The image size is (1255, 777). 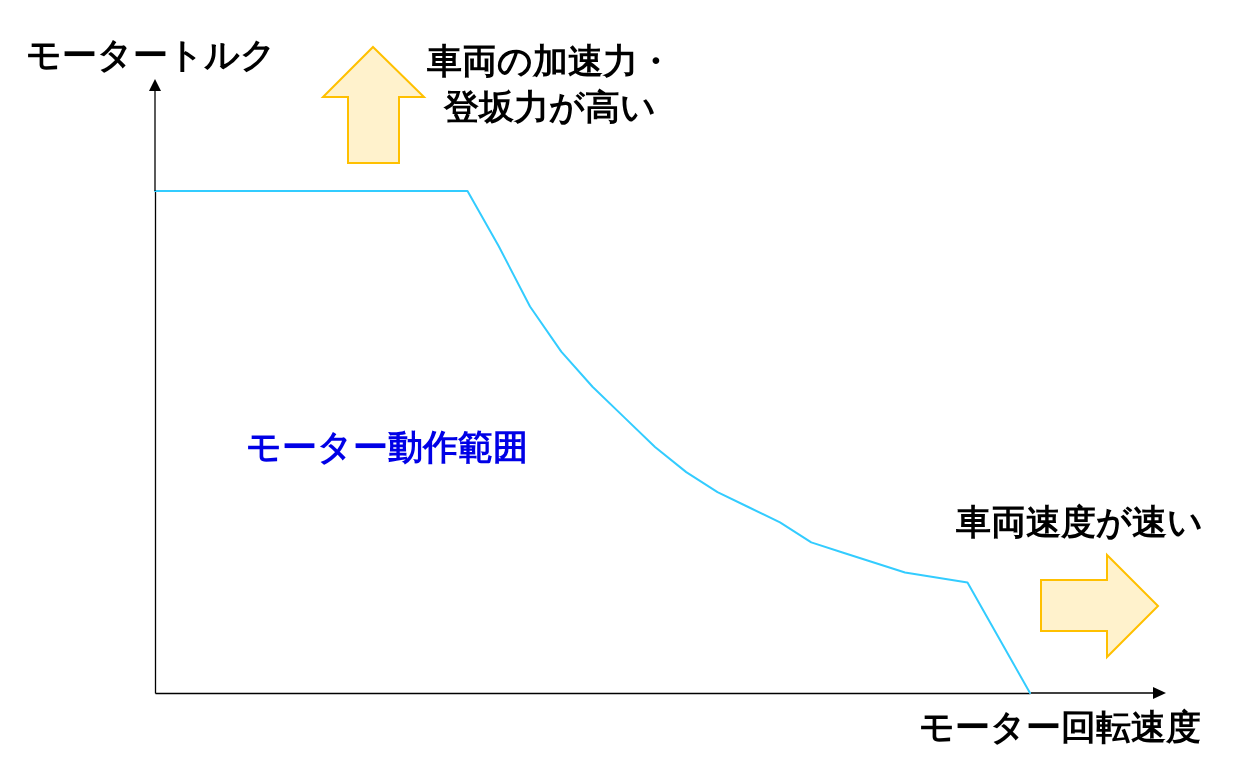 I want to click on x-axis-title: モーター回転速度, so click(x=1059, y=726).